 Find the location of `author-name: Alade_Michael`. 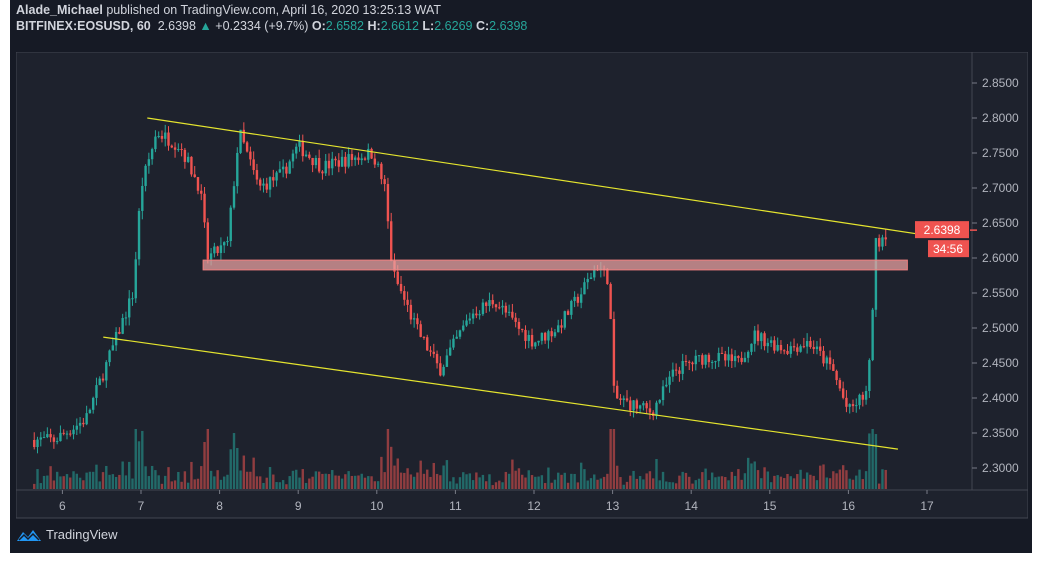

author-name: Alade_Michael is located at coordinates (59, 10).